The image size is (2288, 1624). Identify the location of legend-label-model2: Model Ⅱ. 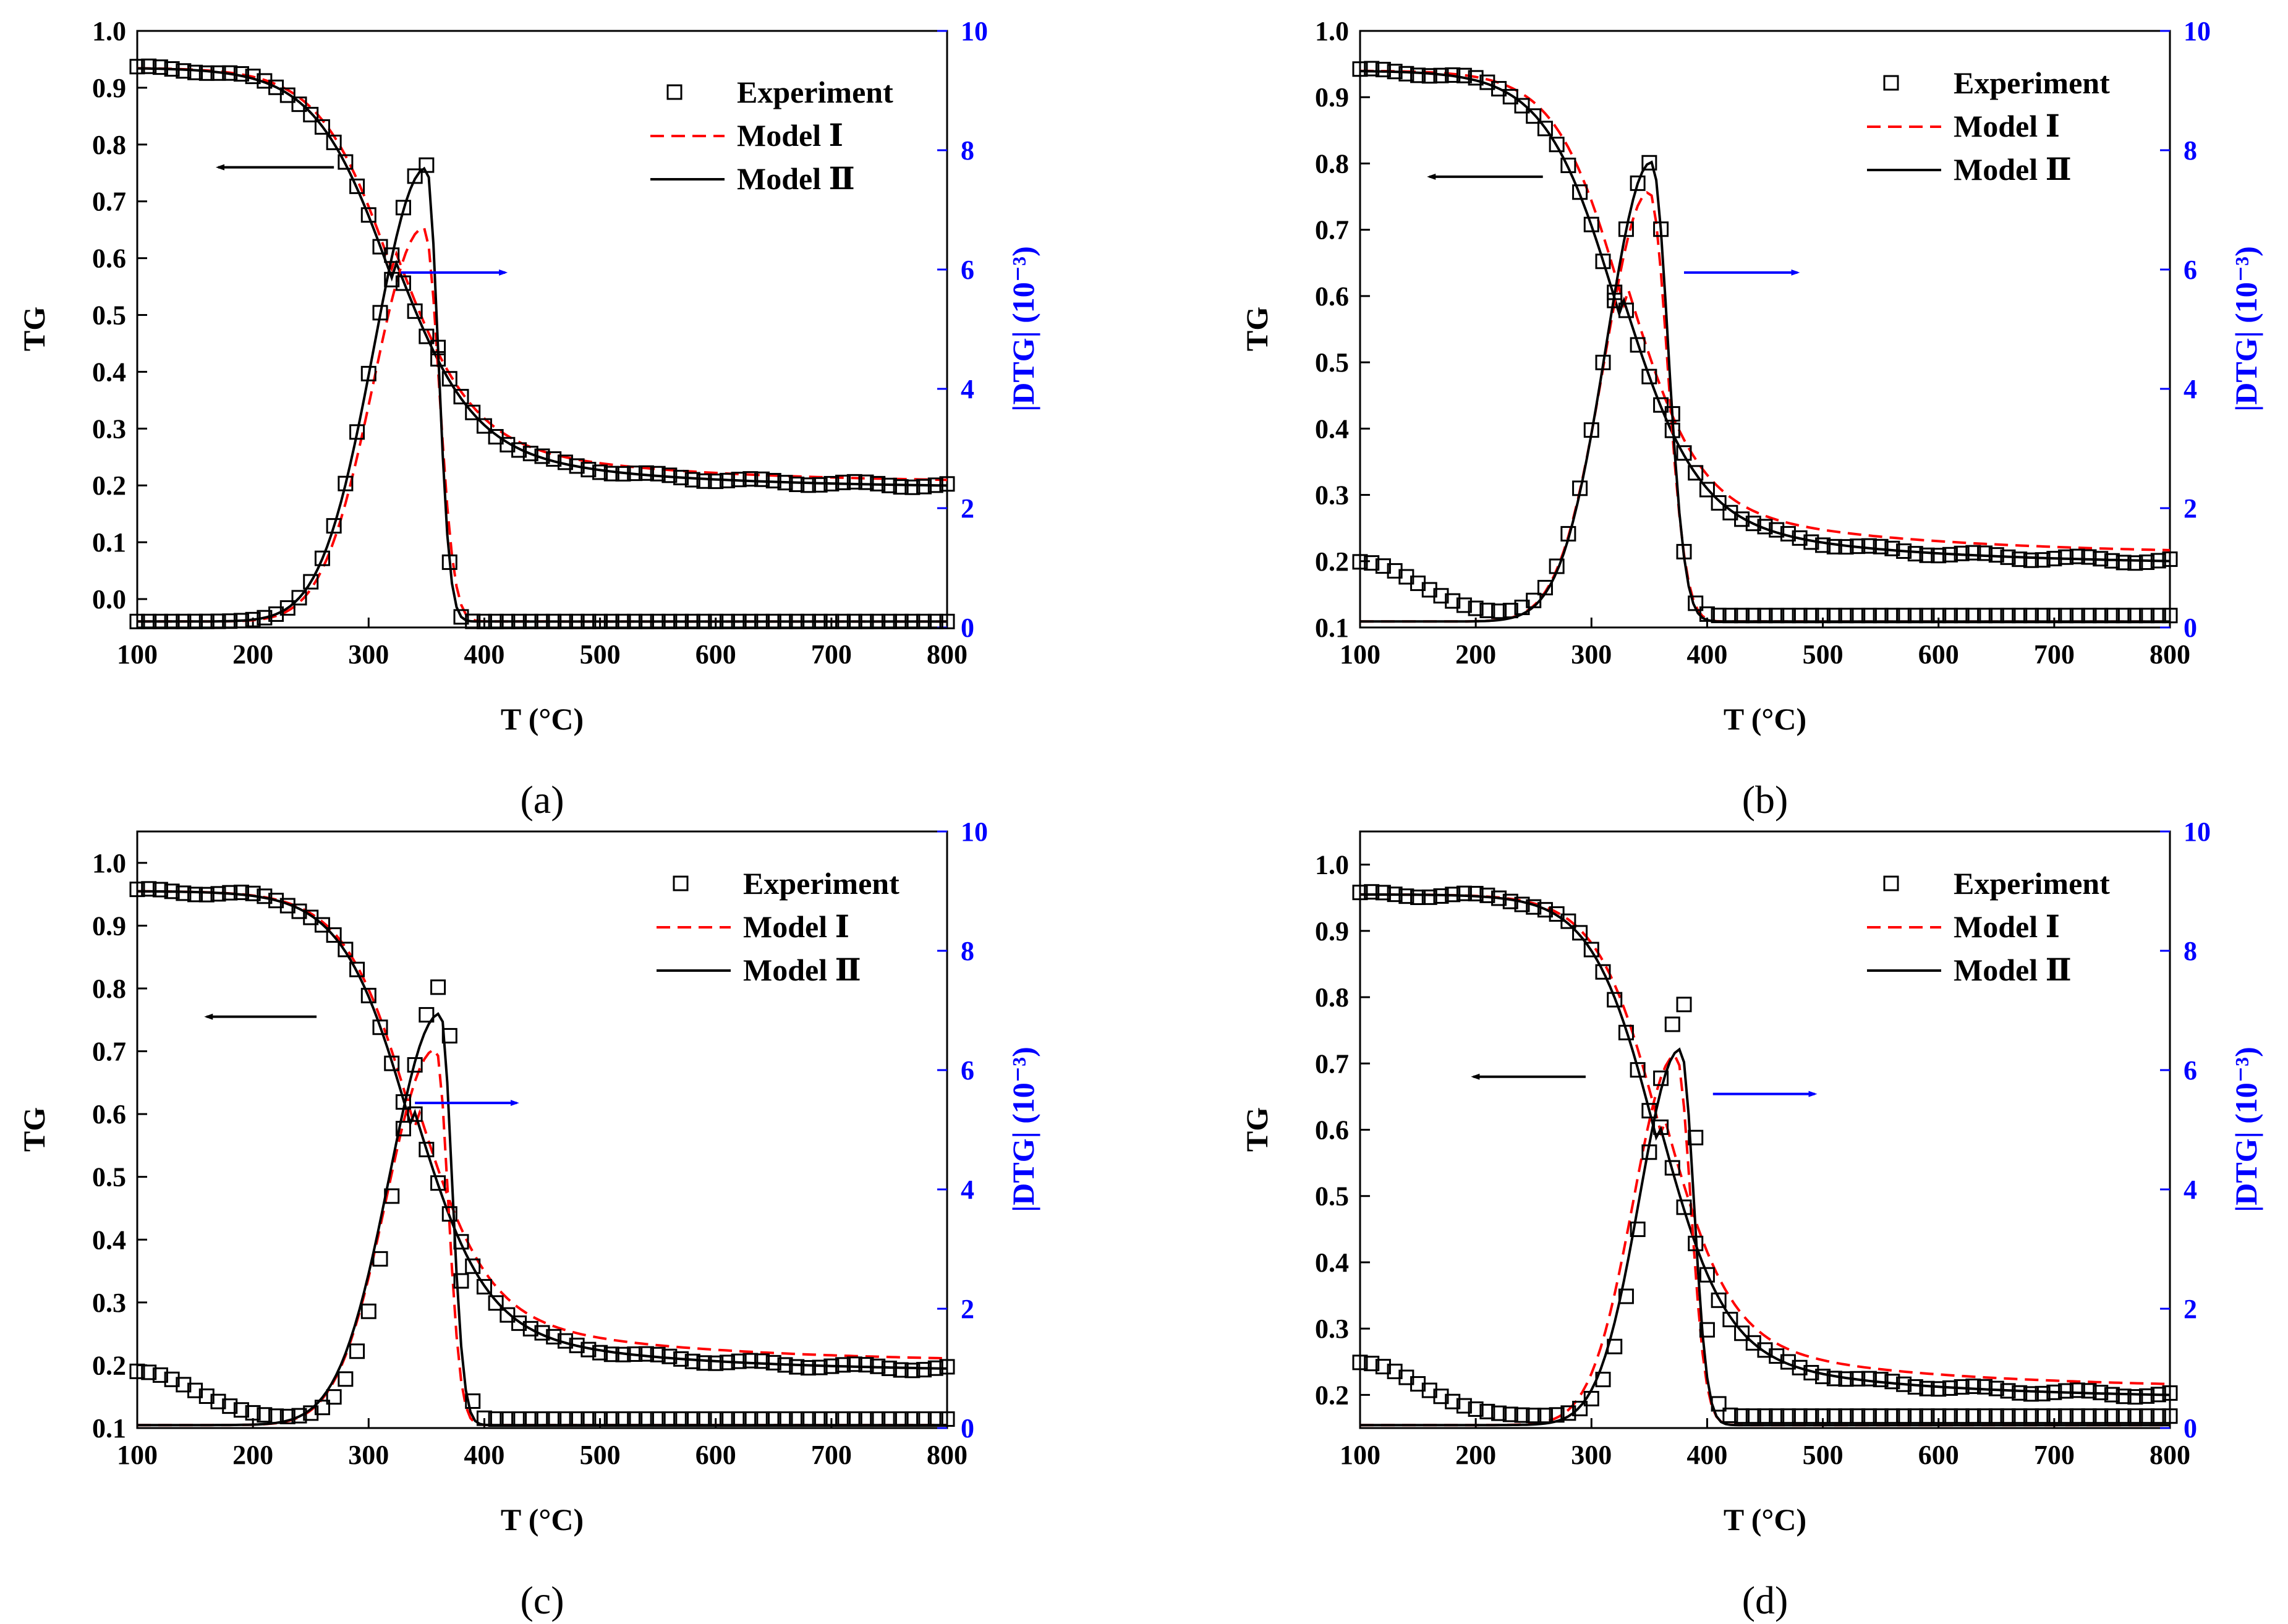
(2013, 170).